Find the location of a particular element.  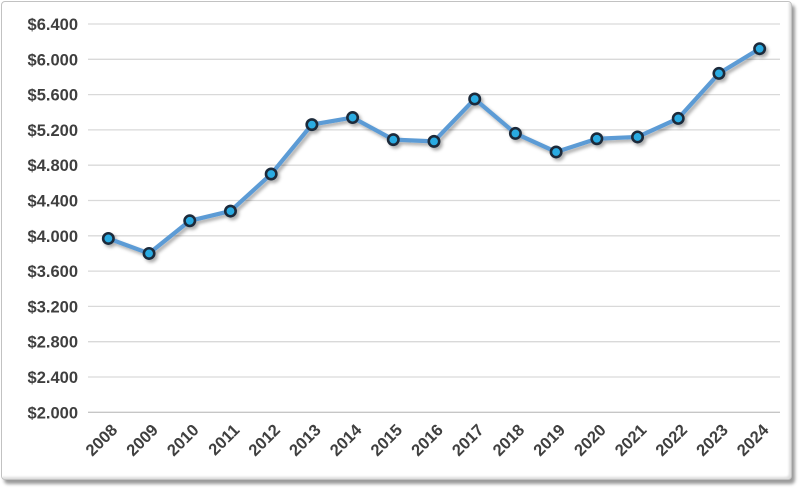

x-axis-label: 2012 is located at coordinates (264, 440).